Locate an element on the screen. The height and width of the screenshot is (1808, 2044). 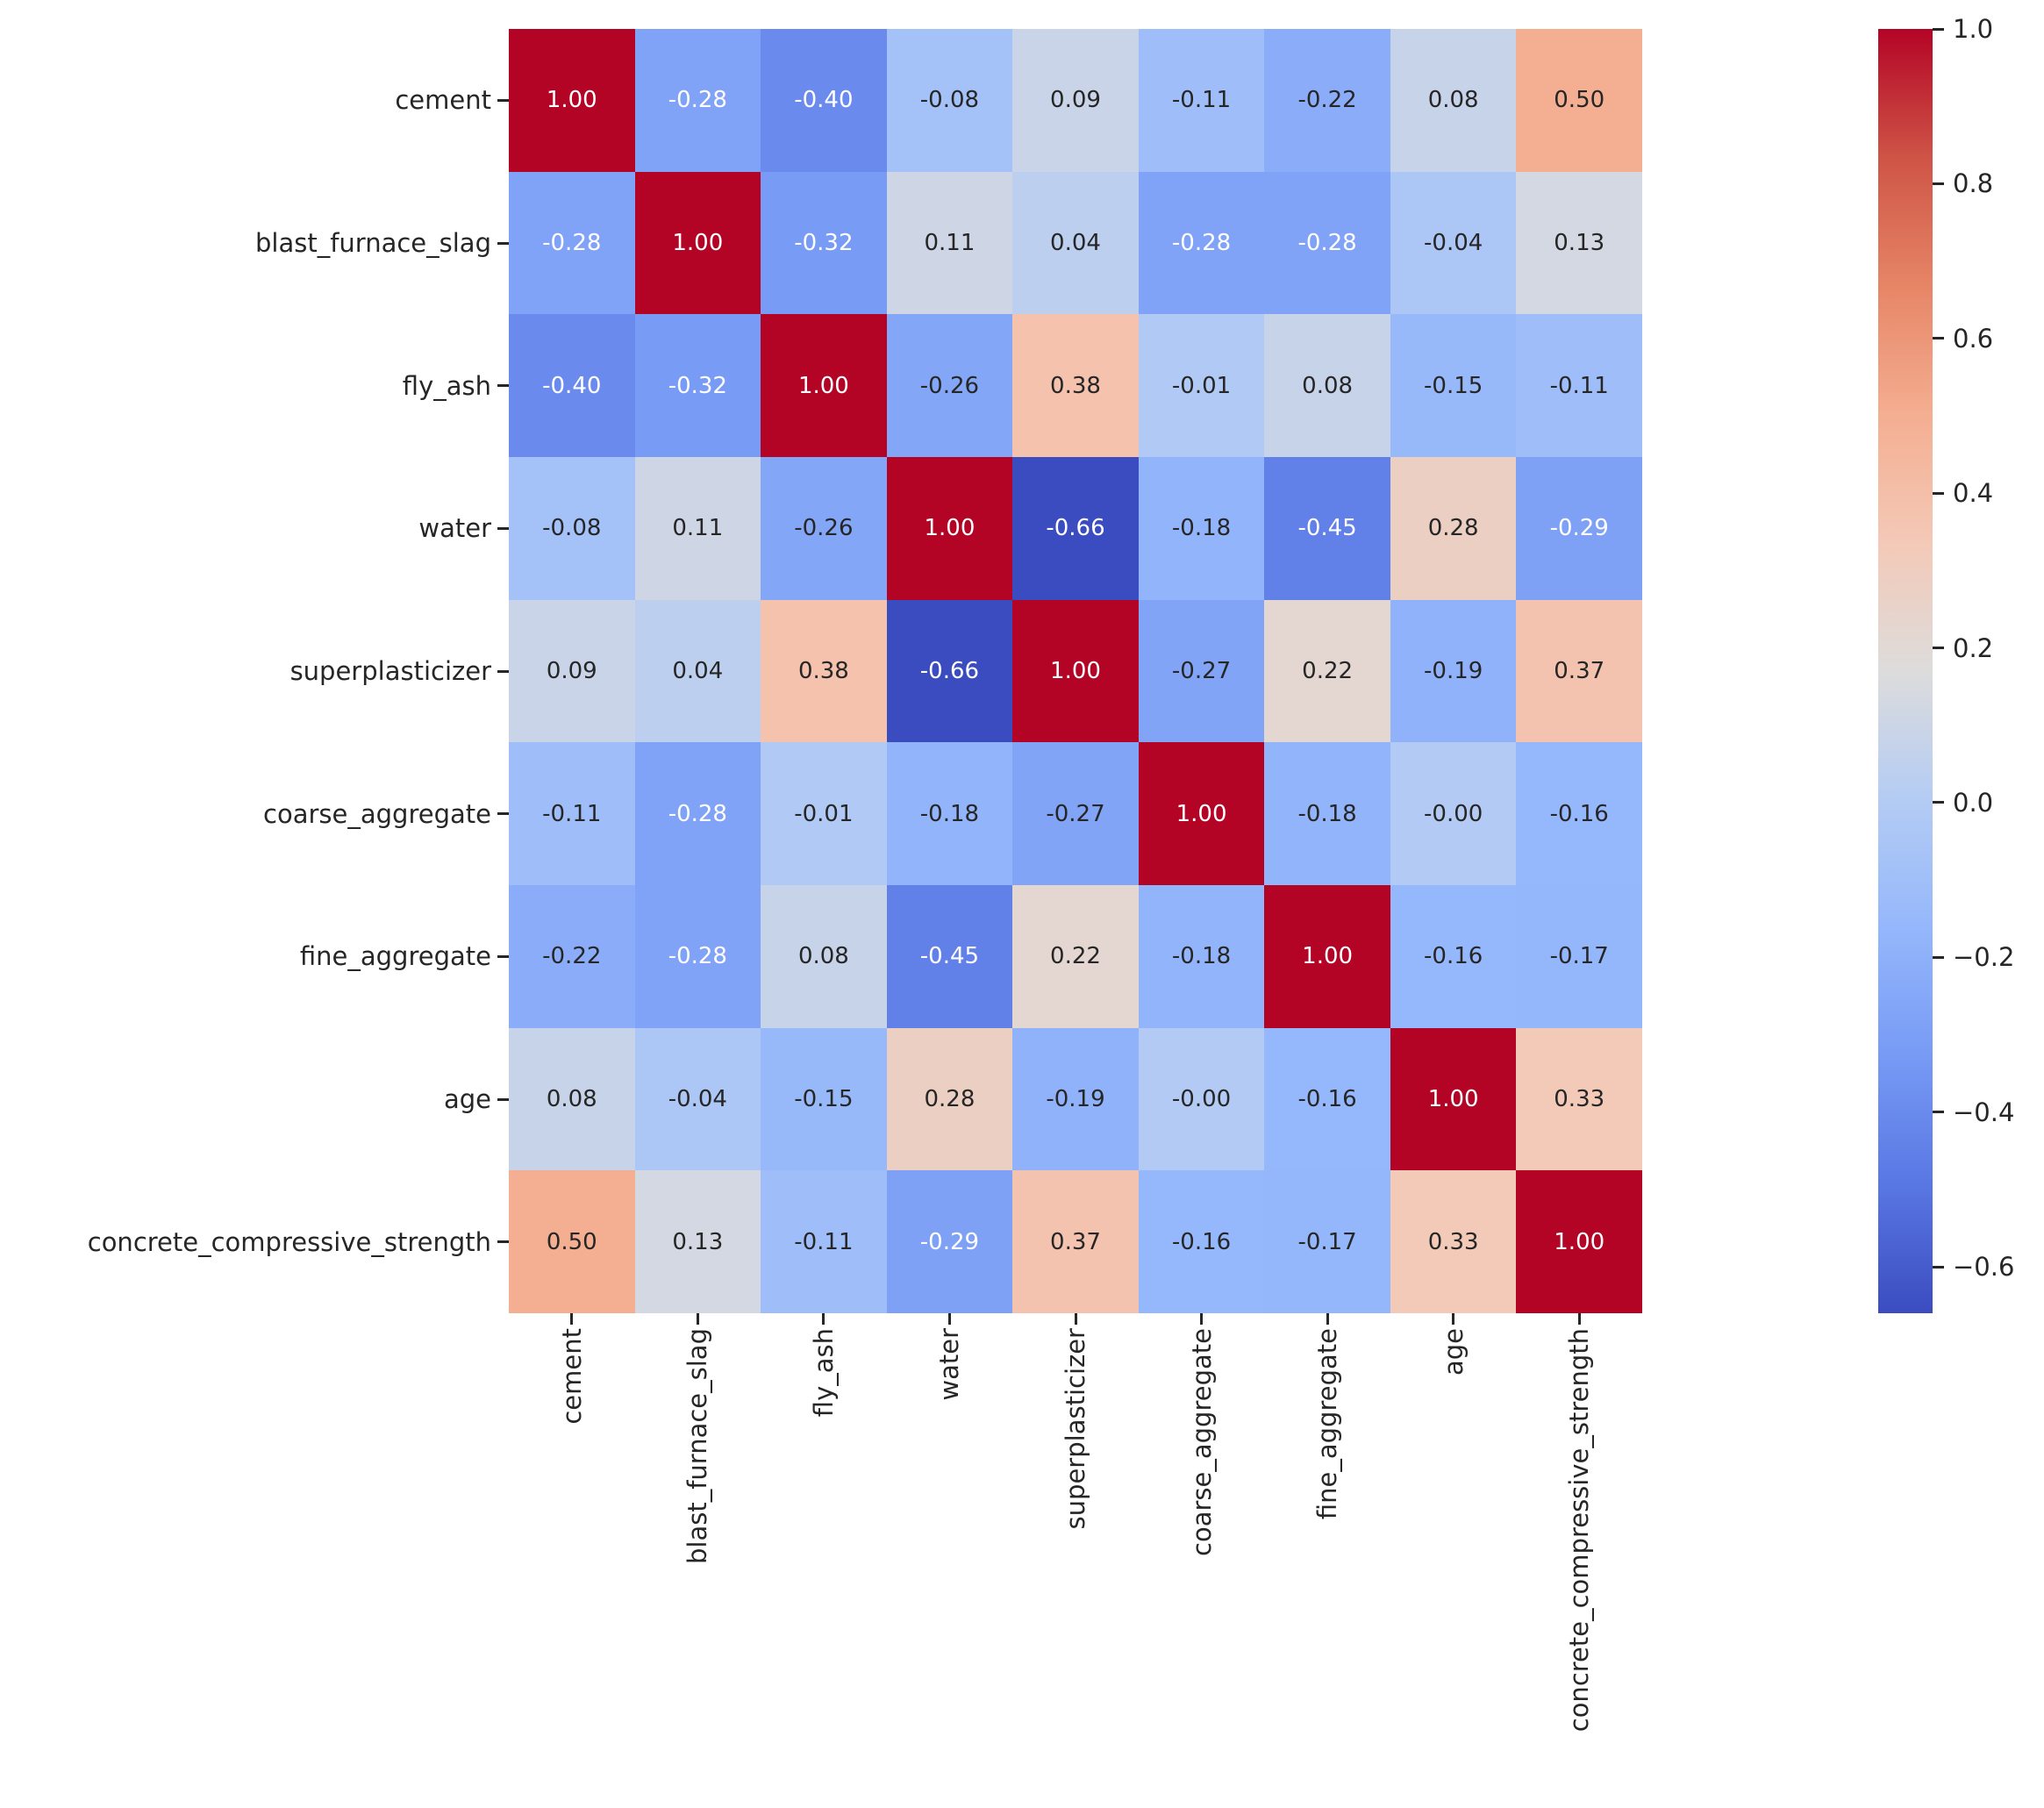
colorbar-tick-label: 0.6 is located at coordinates (1973, 338).